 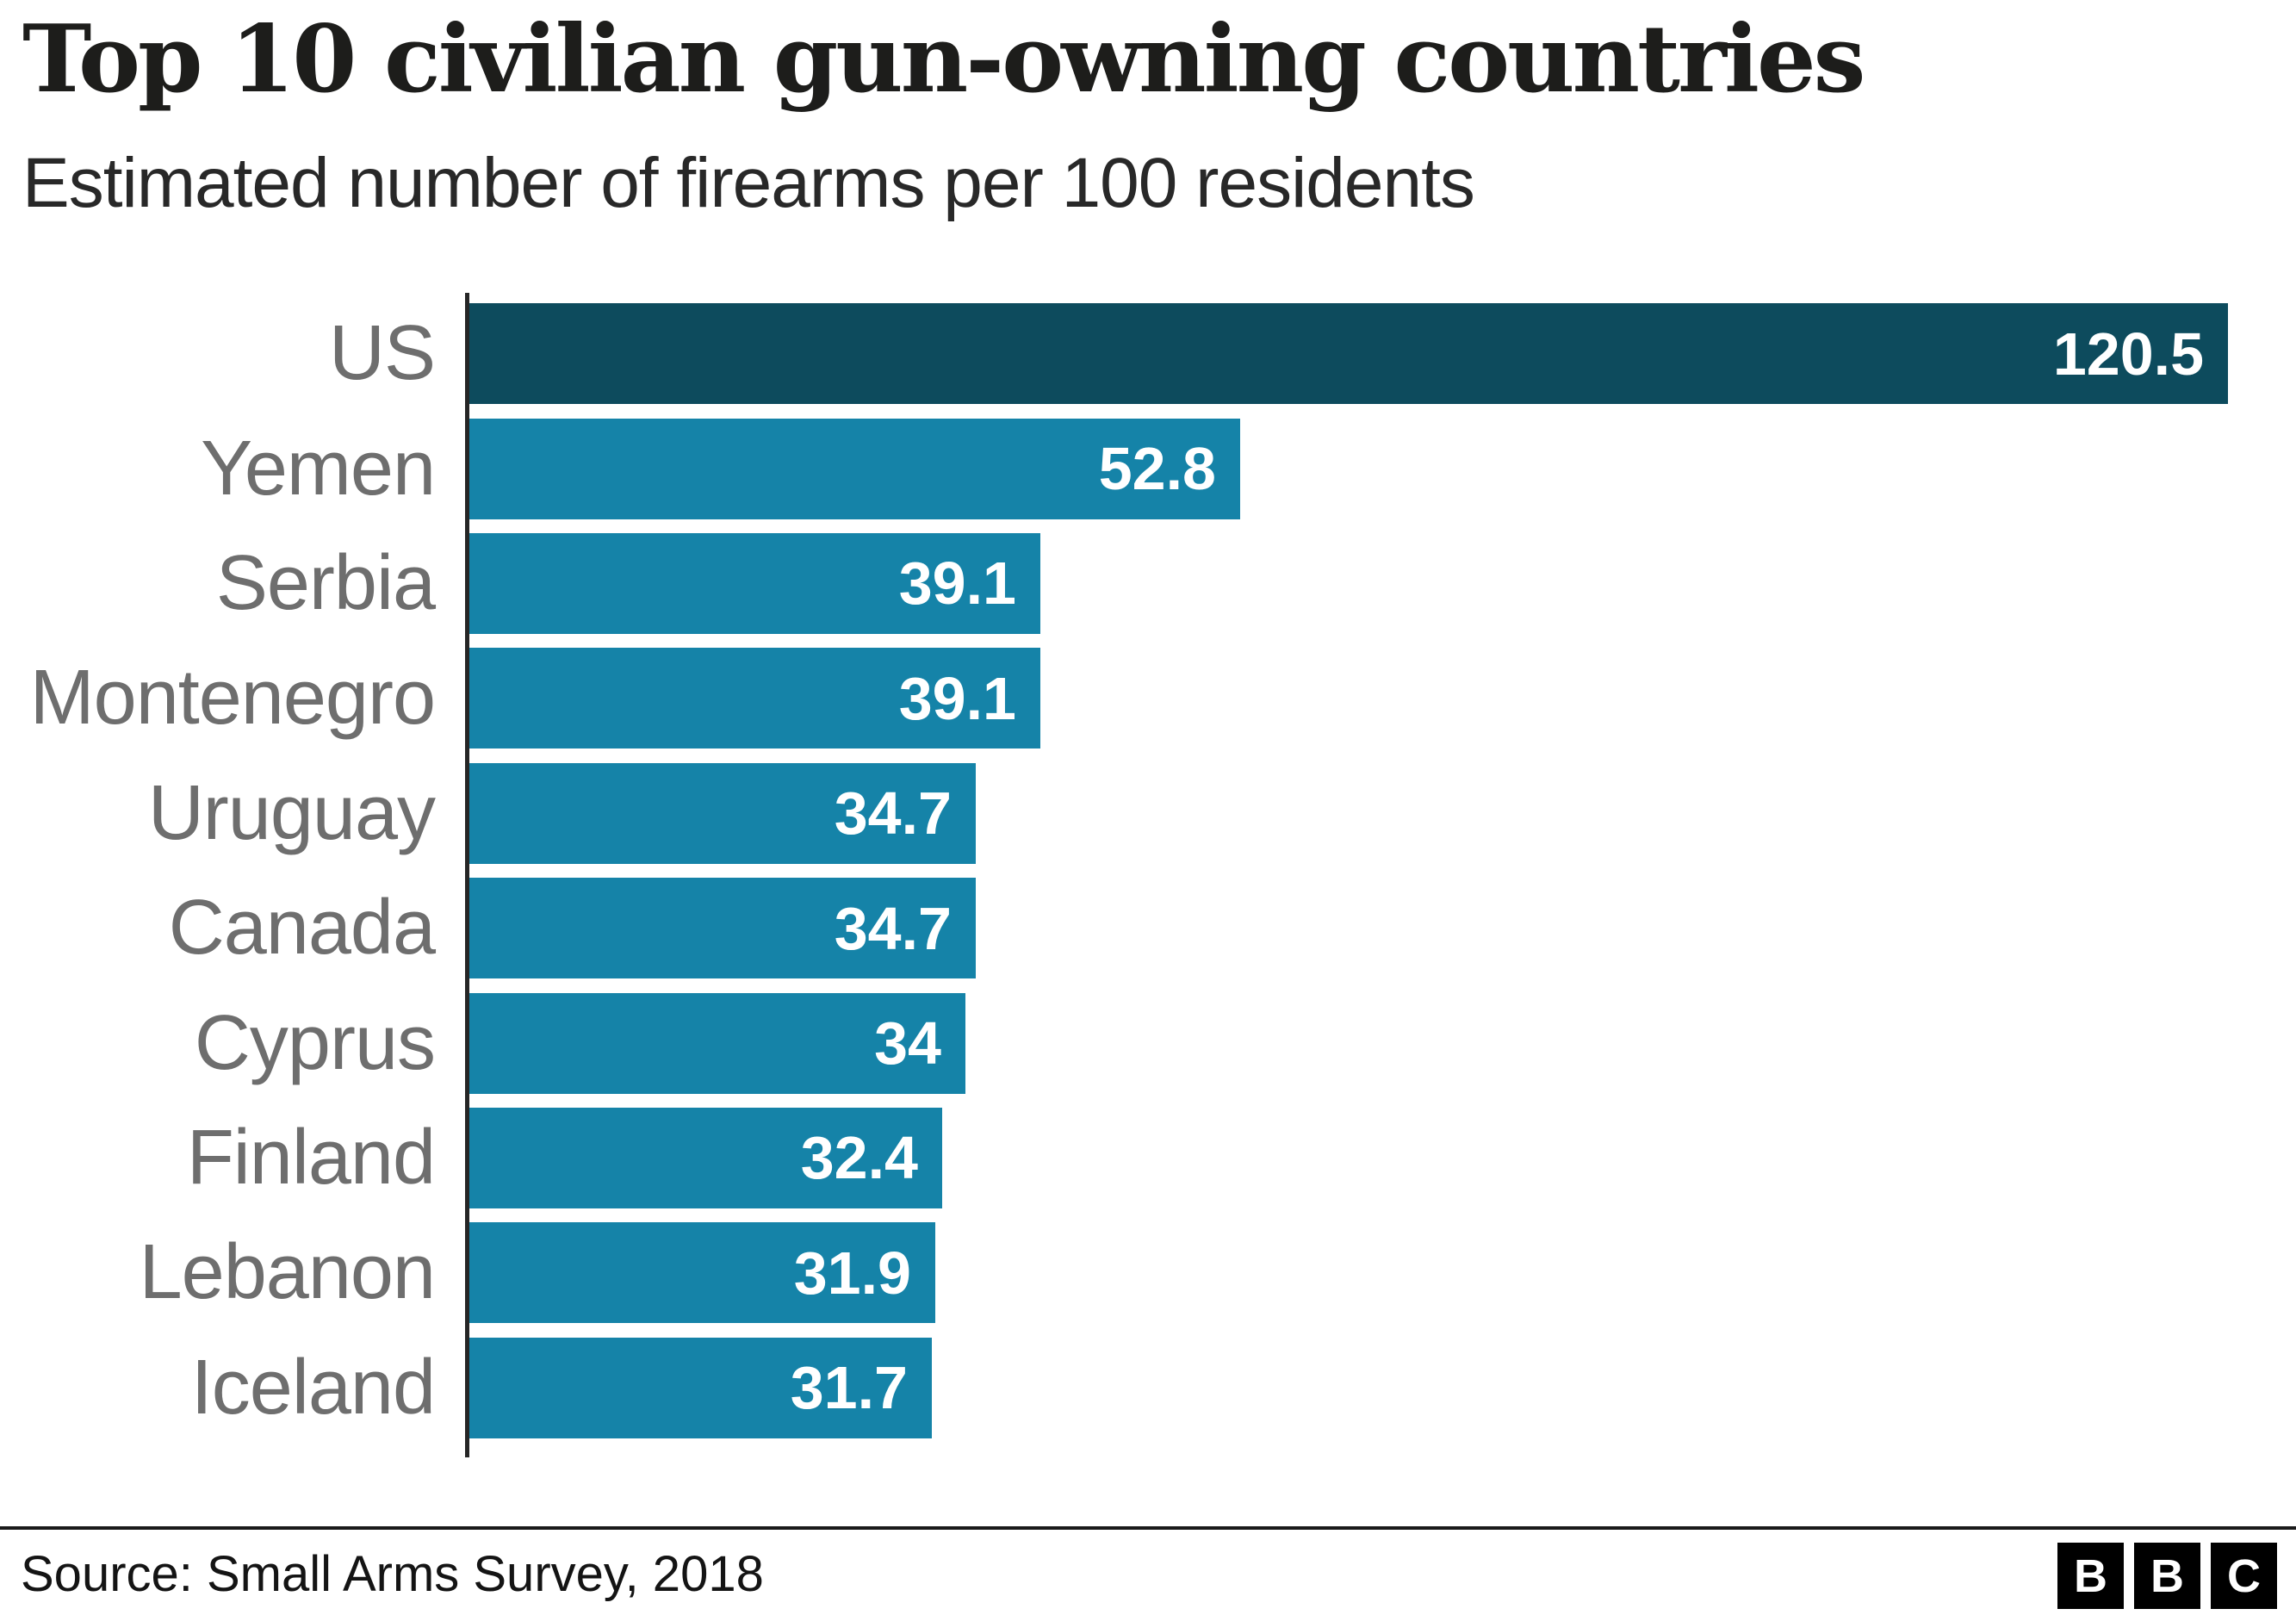 What do you see at coordinates (849, 1388) in the screenshot?
I see `bar-value-label: 31.7` at bounding box center [849, 1388].